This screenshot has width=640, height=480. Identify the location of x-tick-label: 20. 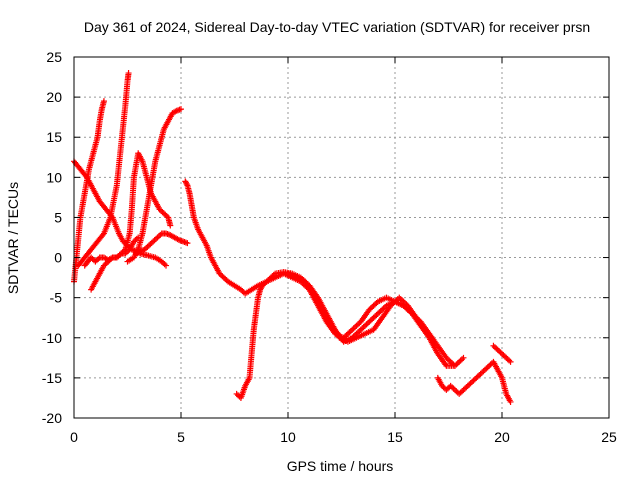
(502, 437).